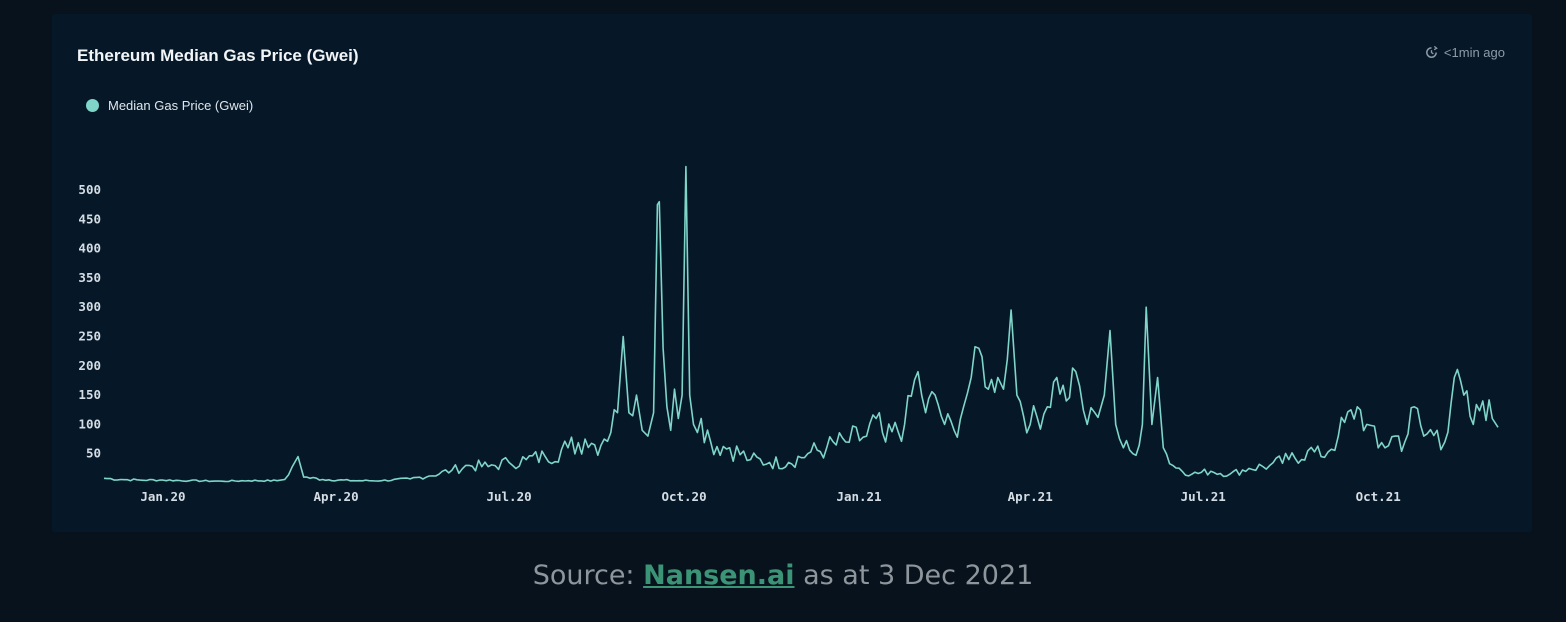  I want to click on y-tick-label: 400, so click(89, 248).